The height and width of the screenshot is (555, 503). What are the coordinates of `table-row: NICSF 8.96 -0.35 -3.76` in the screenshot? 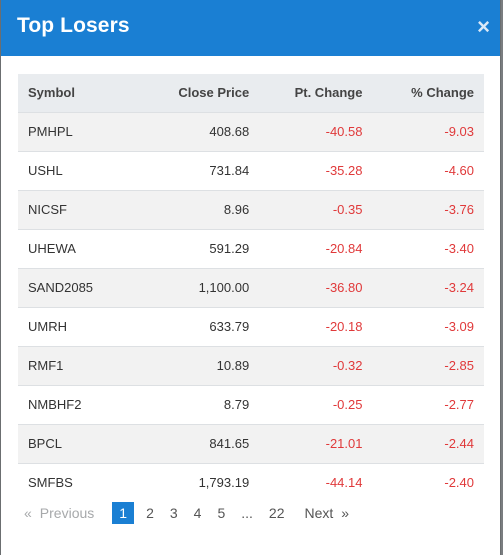 It's located at (251, 209).